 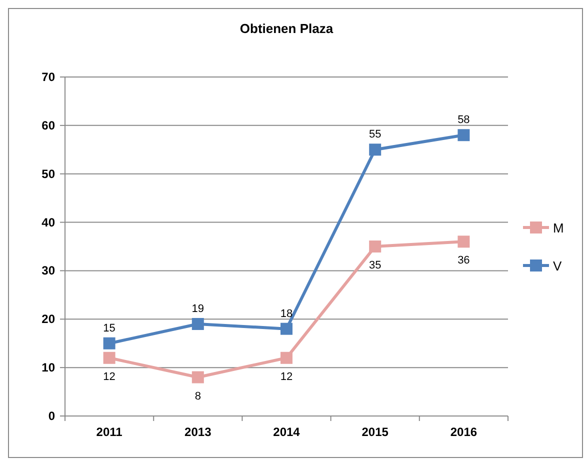 I want to click on x-tick-label: 2011, so click(x=109, y=432).